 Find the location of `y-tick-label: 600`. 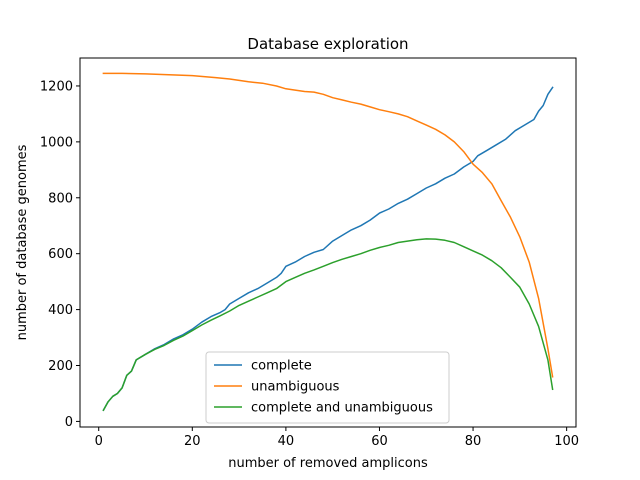

y-tick-label: 600 is located at coordinates (60, 254).